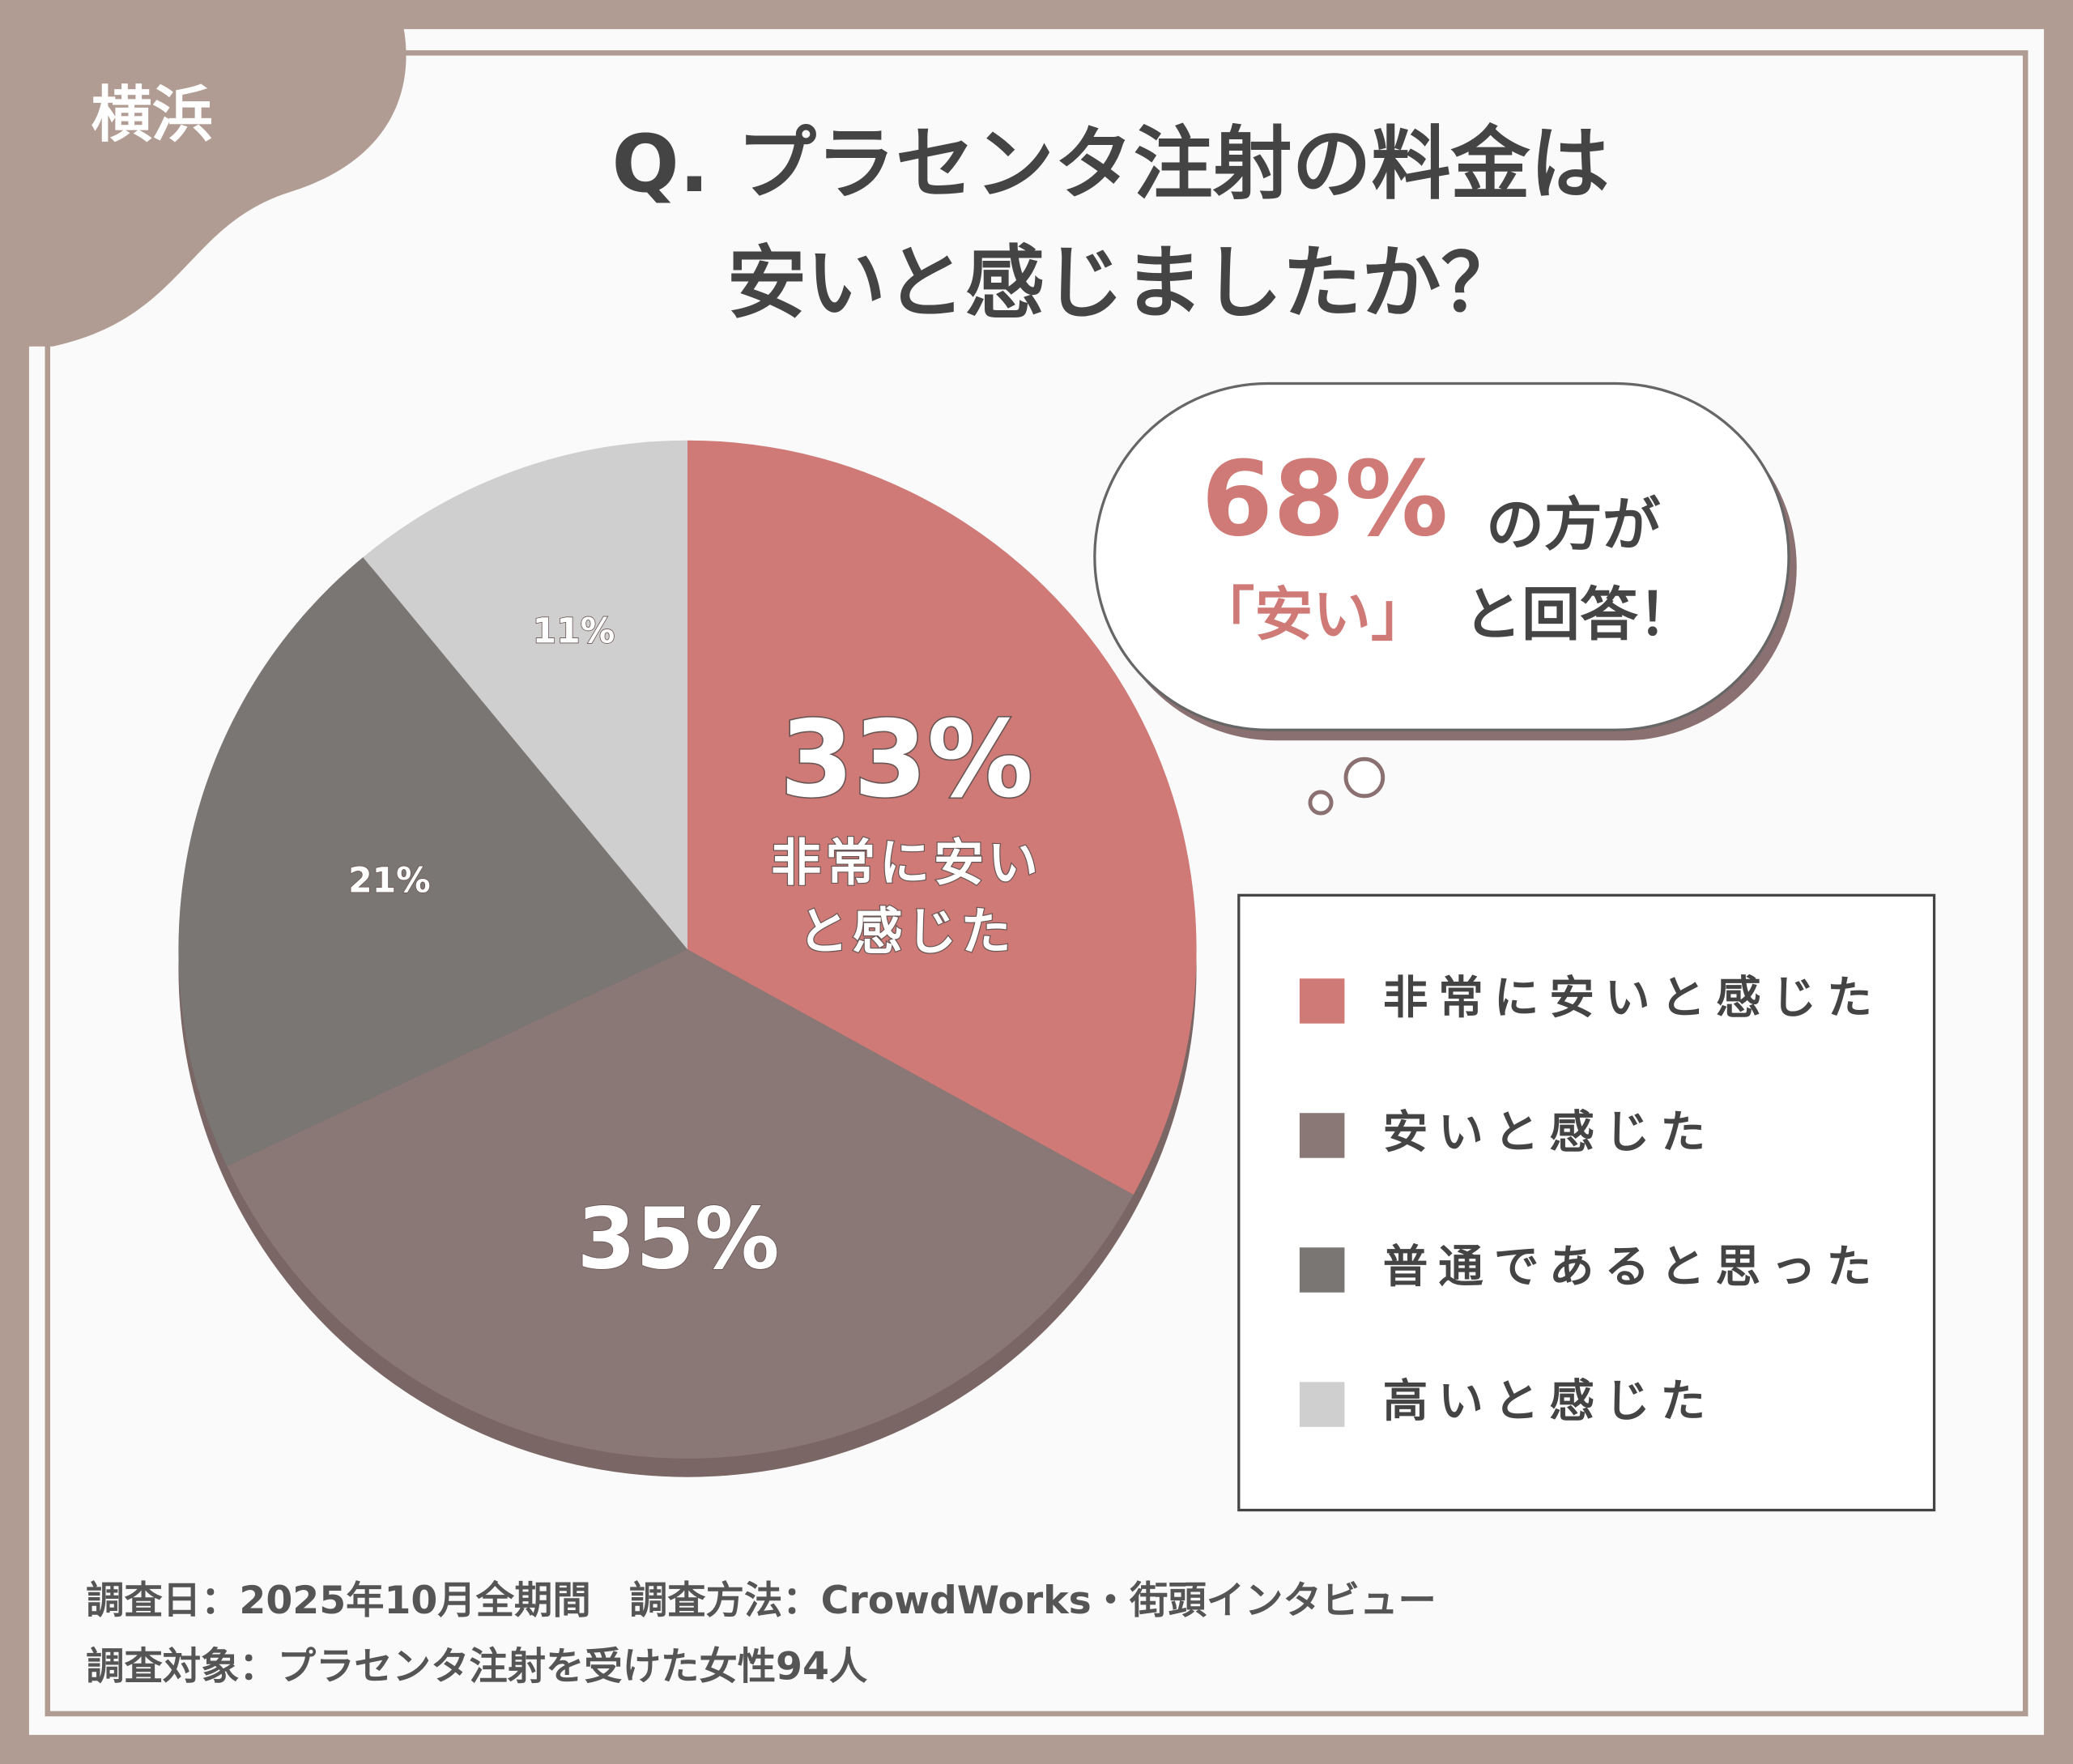 The height and width of the screenshot is (1764, 2073). I want to click on legend-label: 非常に安いと感じた, so click(1633, 998).